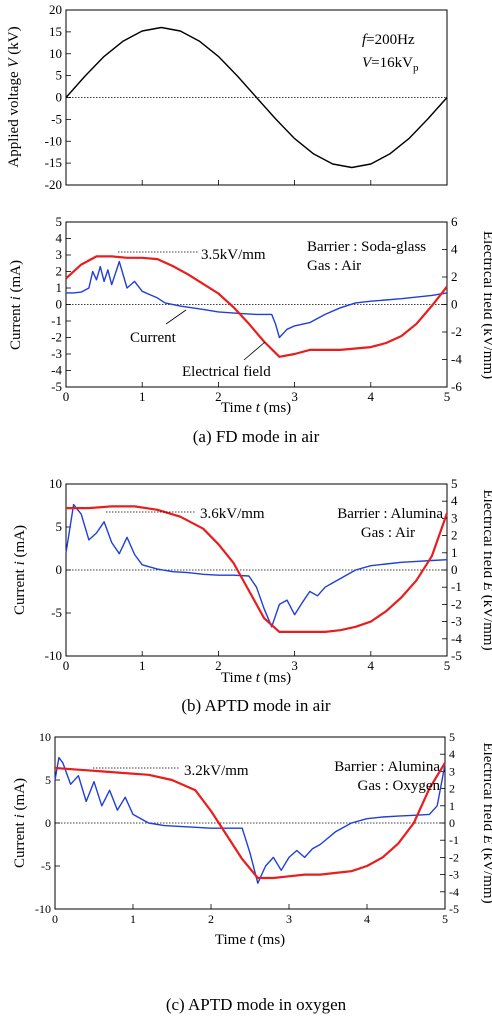 This screenshot has height=1023, width=492. What do you see at coordinates (256, 705) in the screenshot?
I see `caption: (b) APTD mode in air` at bounding box center [256, 705].